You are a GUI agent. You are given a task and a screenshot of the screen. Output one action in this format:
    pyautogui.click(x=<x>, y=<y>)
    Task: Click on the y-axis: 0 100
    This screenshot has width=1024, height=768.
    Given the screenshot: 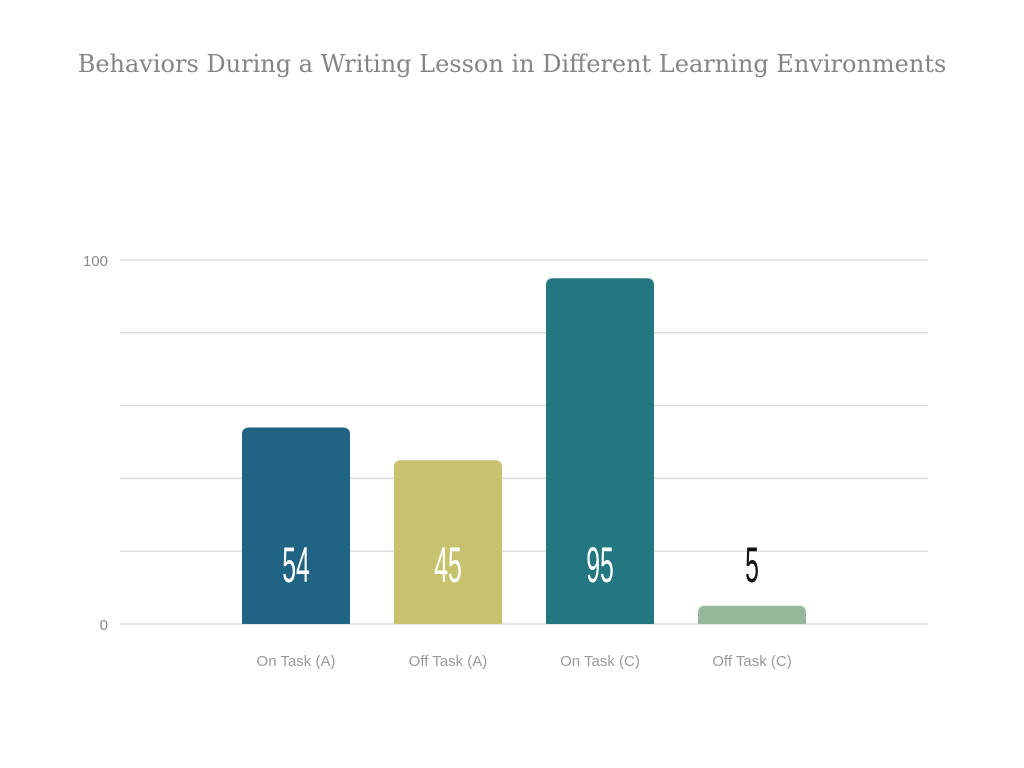 What is the action you would take?
    pyautogui.click(x=95, y=443)
    